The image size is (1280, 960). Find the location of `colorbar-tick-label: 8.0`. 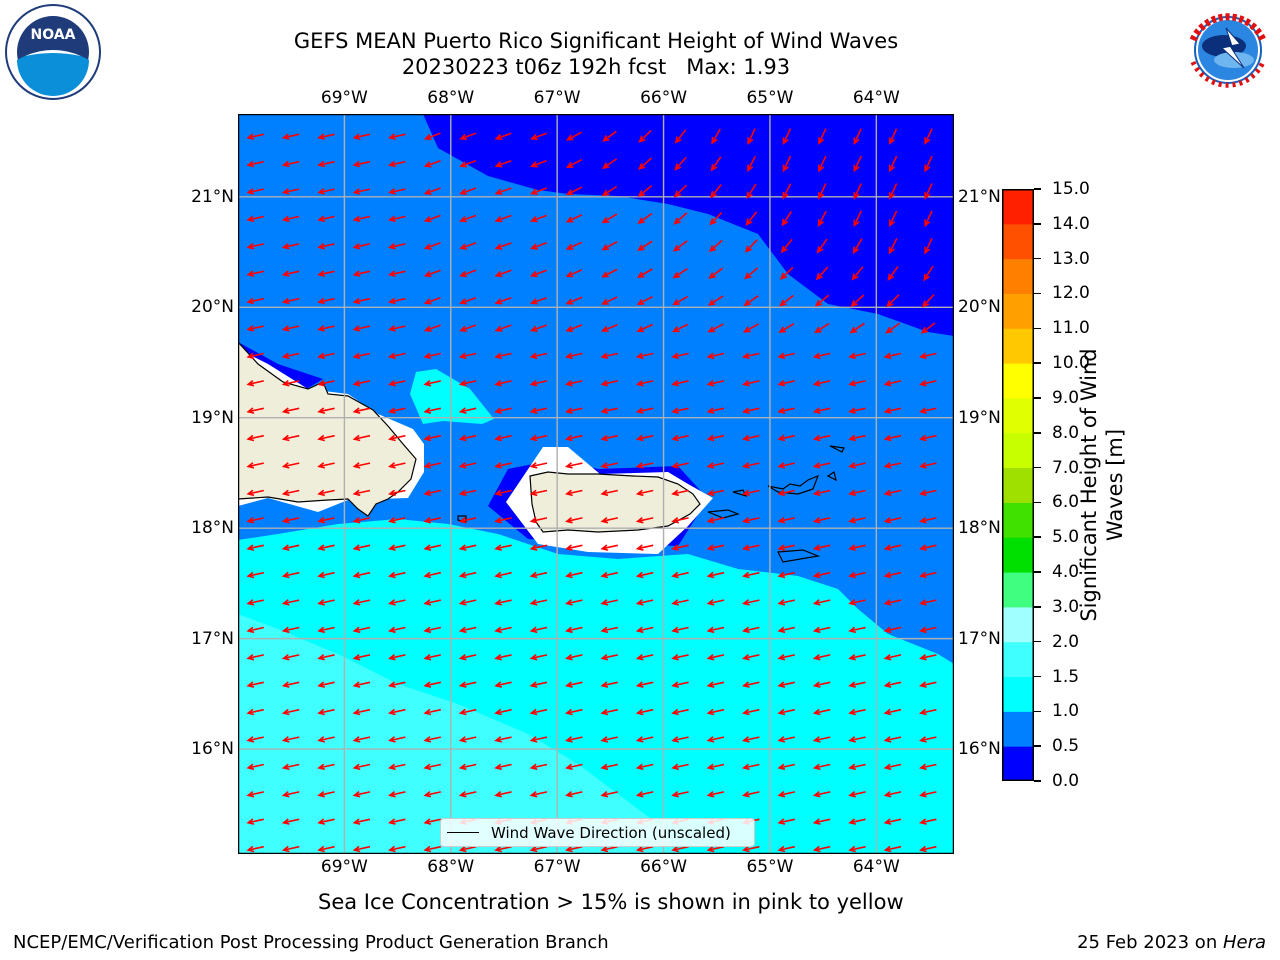

colorbar-tick-label: 8.0 is located at coordinates (1066, 432).